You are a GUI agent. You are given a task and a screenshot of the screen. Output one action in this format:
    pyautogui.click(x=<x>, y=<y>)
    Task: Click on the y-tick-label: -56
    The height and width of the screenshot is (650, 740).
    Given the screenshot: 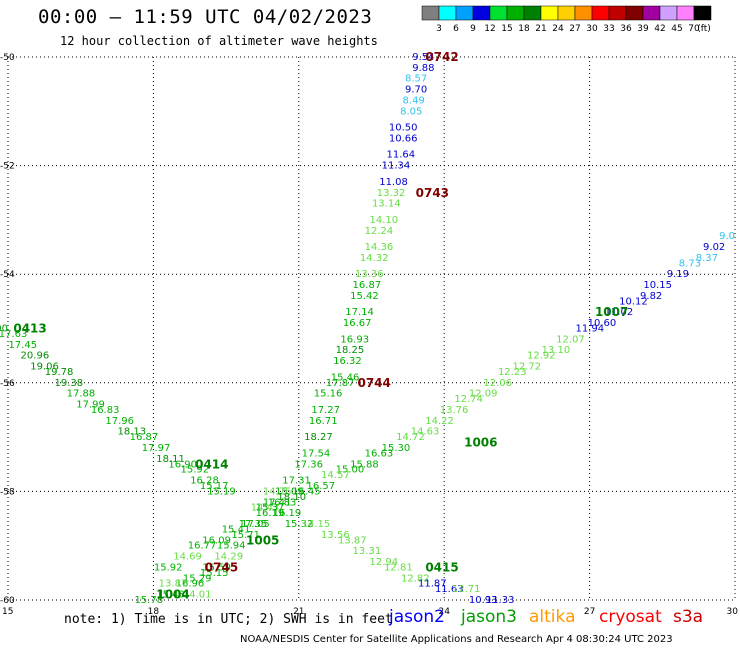 What is the action you would take?
    pyautogui.click(x=7, y=384)
    